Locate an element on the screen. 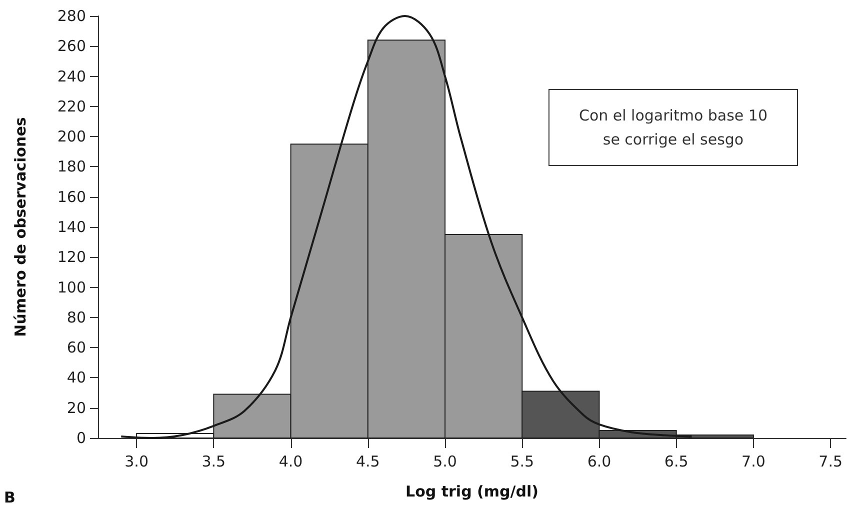 The height and width of the screenshot is (519, 854). x-tick-label: 6.5 is located at coordinates (676, 461).